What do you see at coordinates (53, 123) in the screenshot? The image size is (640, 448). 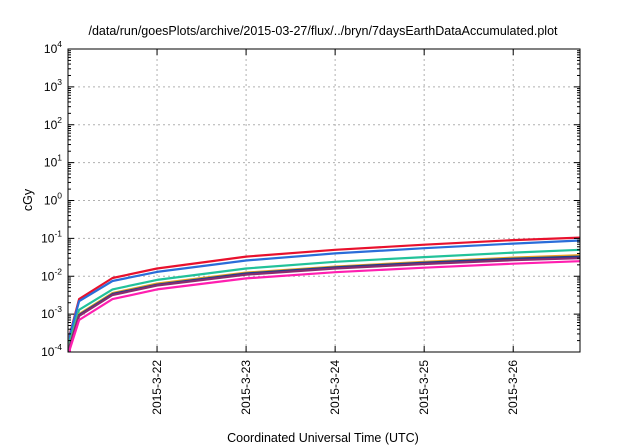 I see `y-tick-label: 10²` at bounding box center [53, 123].